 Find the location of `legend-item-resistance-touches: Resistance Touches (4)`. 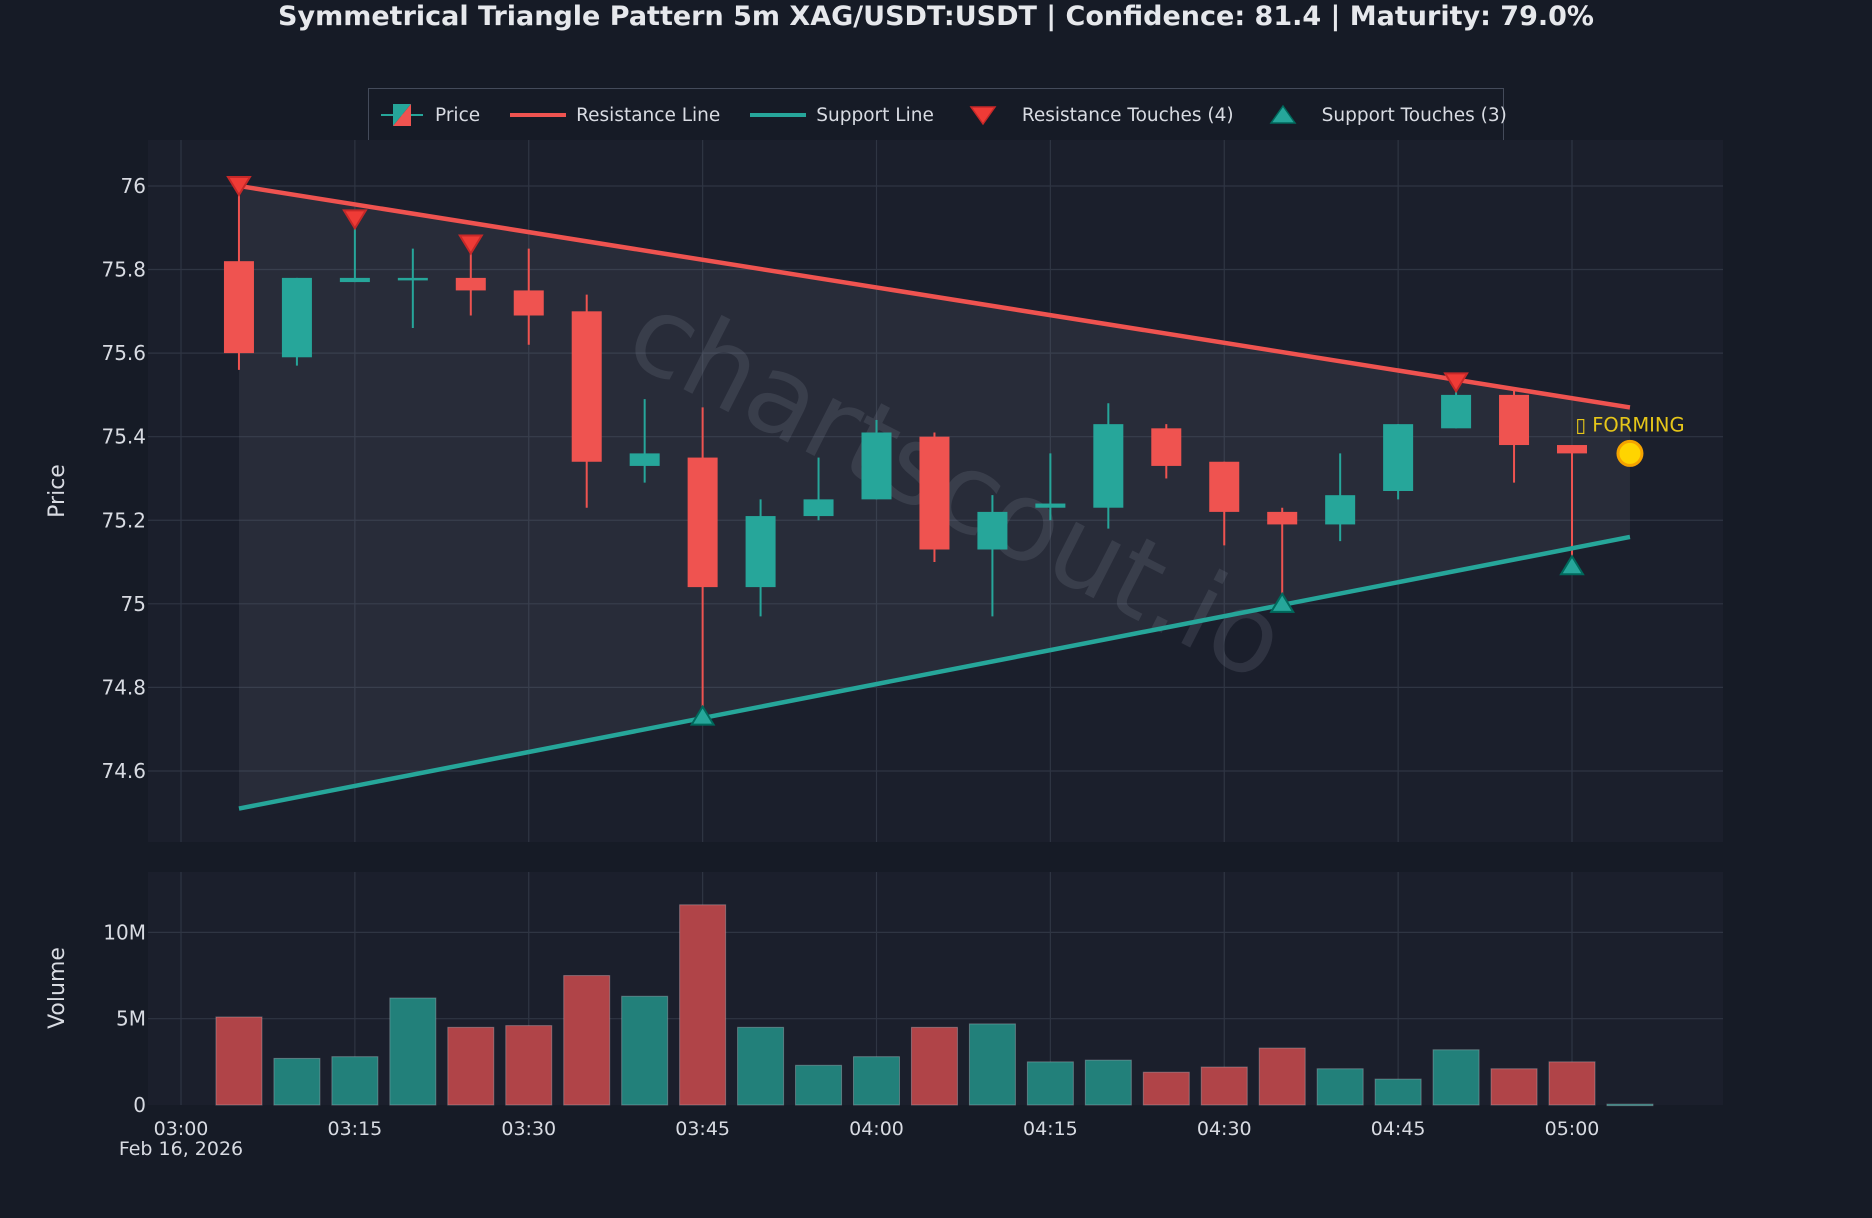

legend-item-resistance-touches: Resistance Touches (4) is located at coordinates (1111, 115).